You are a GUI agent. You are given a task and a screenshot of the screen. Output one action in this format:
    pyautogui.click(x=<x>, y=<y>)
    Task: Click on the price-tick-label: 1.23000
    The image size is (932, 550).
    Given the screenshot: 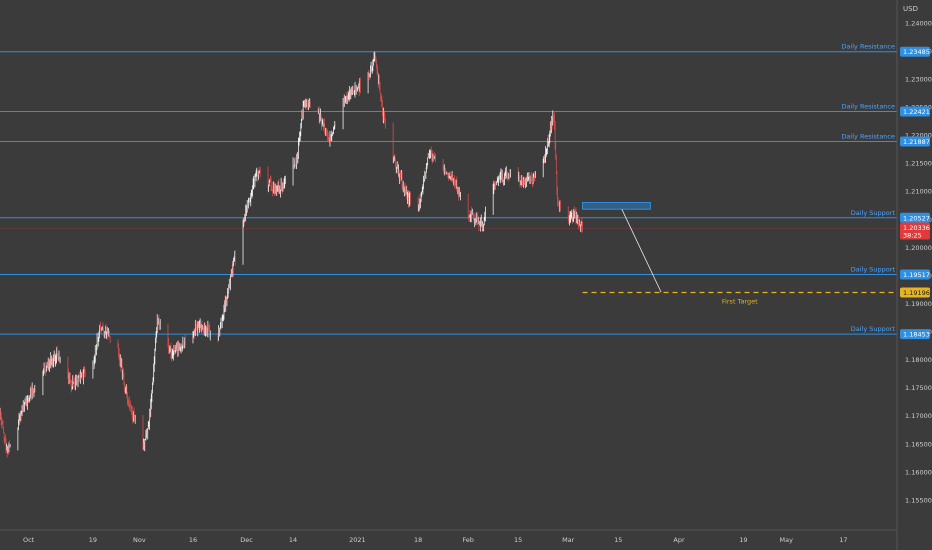 What is the action you would take?
    pyautogui.click(x=918, y=79)
    